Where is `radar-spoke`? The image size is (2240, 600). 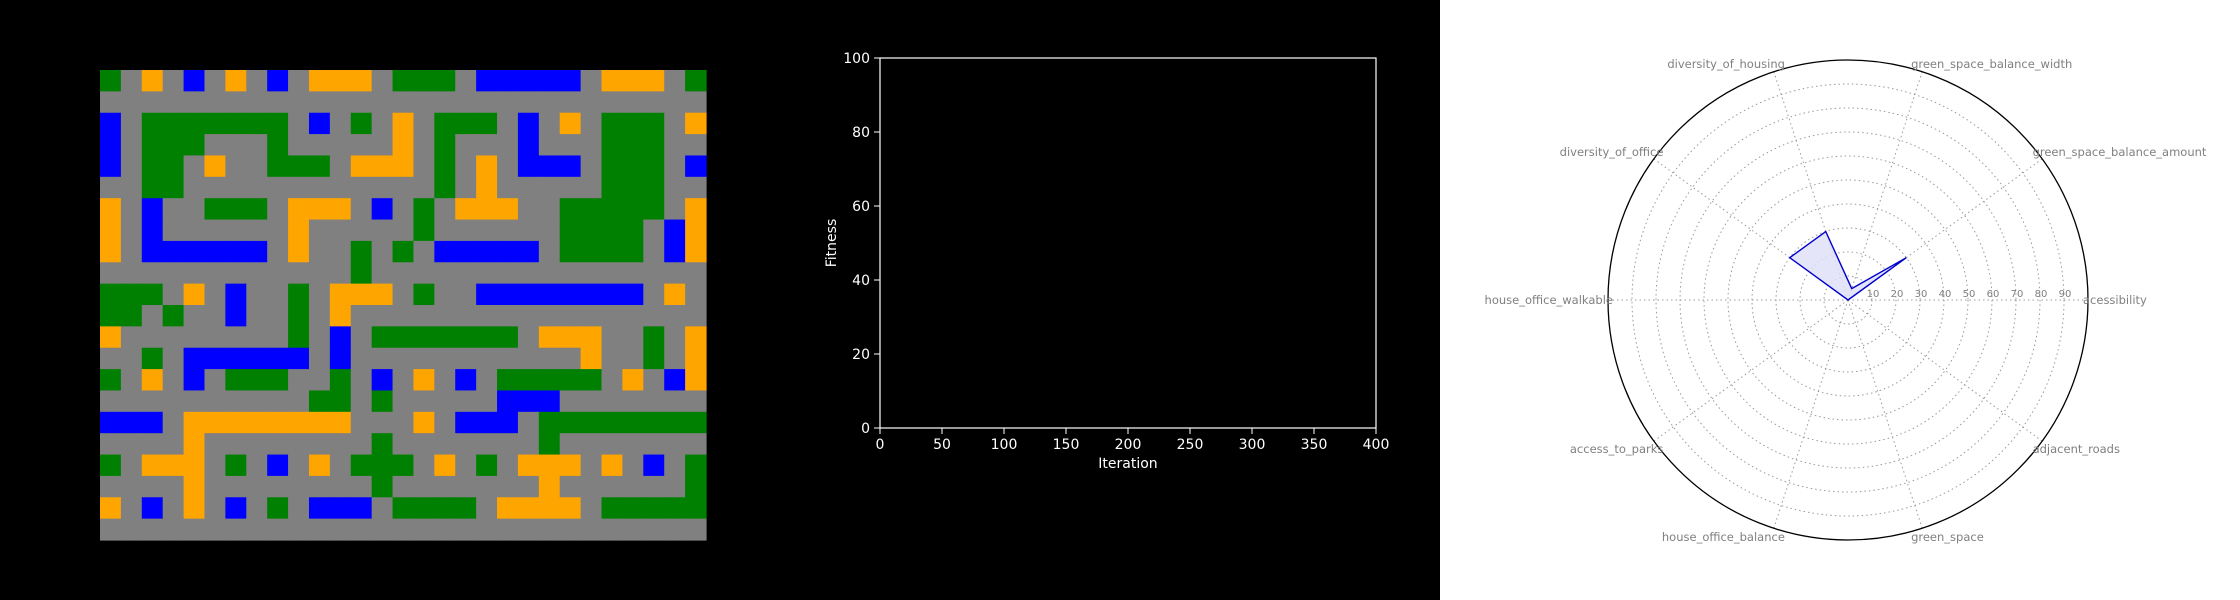
radar-spoke is located at coordinates (1885, 186).